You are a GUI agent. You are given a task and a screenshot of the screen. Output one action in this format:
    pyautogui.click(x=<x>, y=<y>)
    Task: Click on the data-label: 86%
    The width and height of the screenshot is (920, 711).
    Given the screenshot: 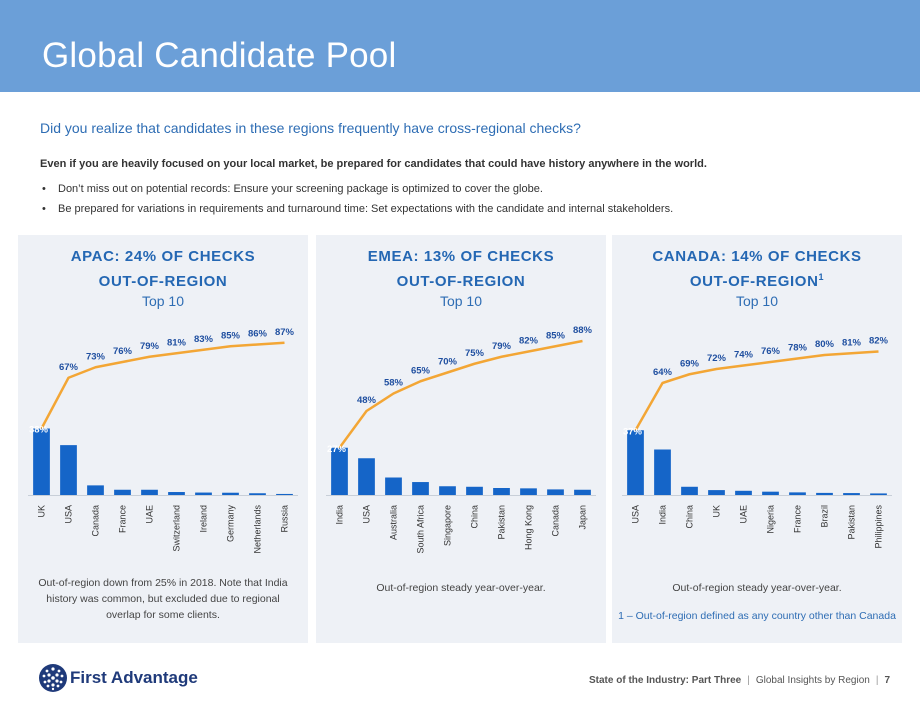 What is the action you would take?
    pyautogui.click(x=258, y=334)
    